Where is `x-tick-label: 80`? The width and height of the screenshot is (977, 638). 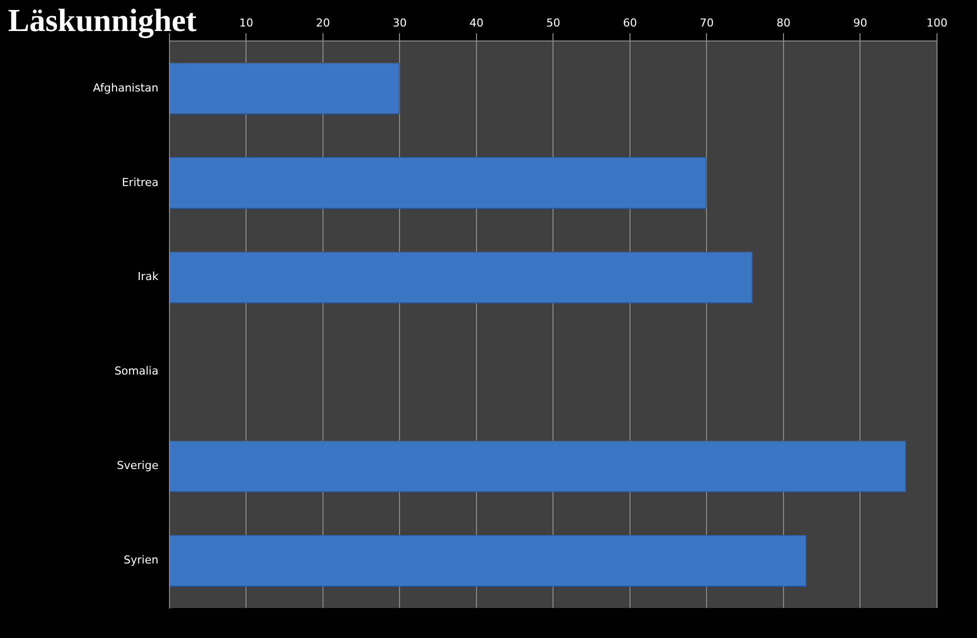
x-tick-label: 80 is located at coordinates (783, 23).